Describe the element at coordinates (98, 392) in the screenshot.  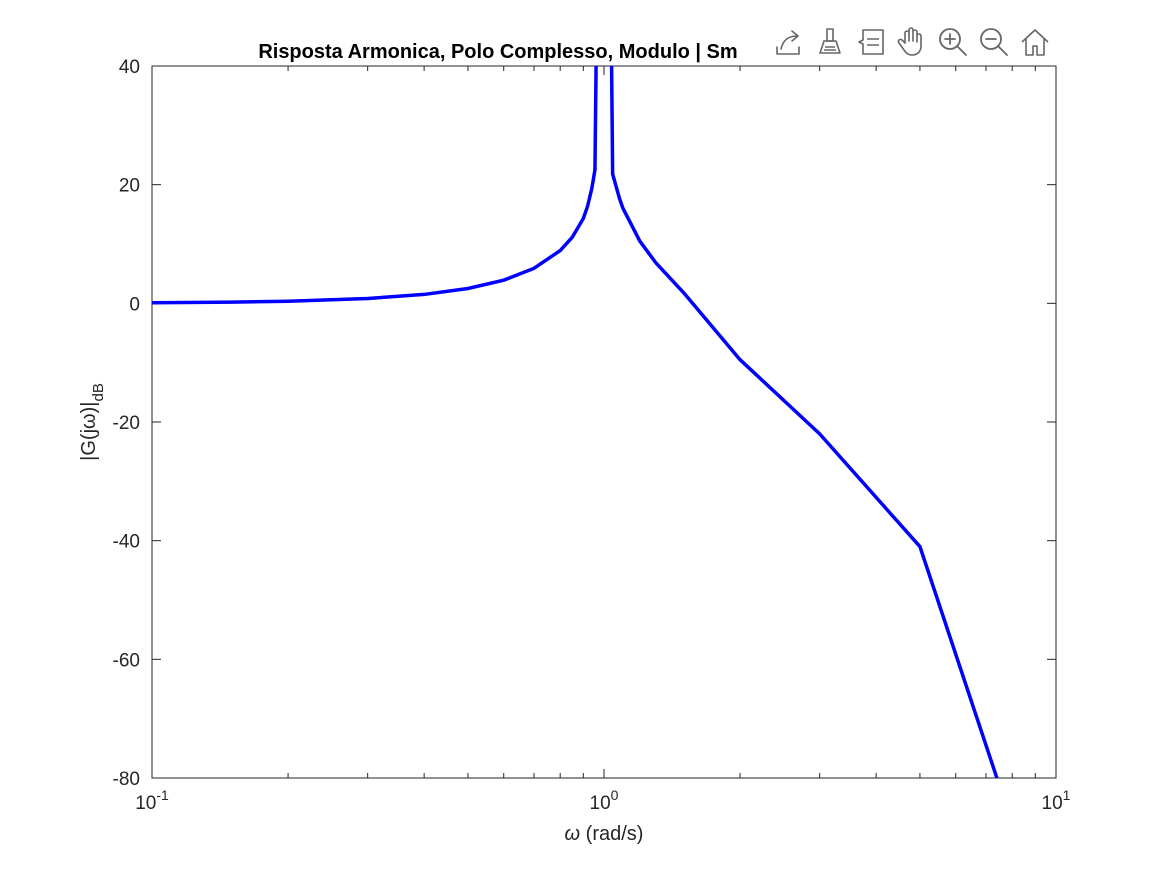
I see `y-axis-label-subscript: dB` at that location.